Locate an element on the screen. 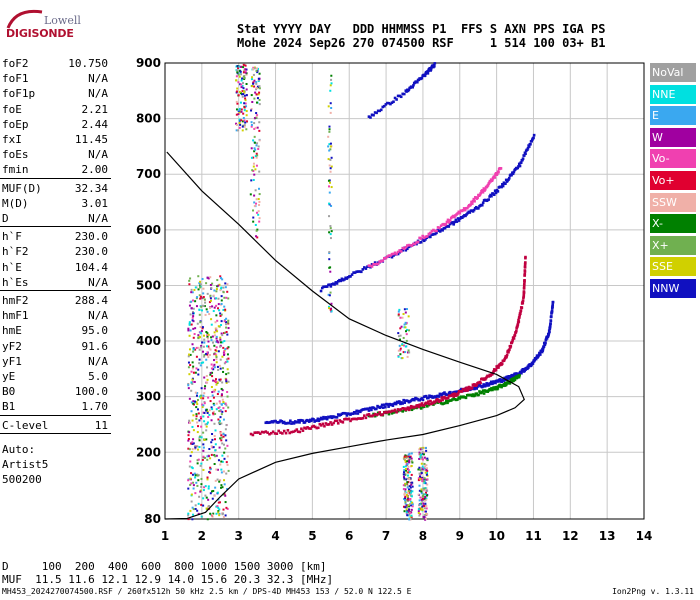  param-label: h`F is located at coordinates (12, 237).